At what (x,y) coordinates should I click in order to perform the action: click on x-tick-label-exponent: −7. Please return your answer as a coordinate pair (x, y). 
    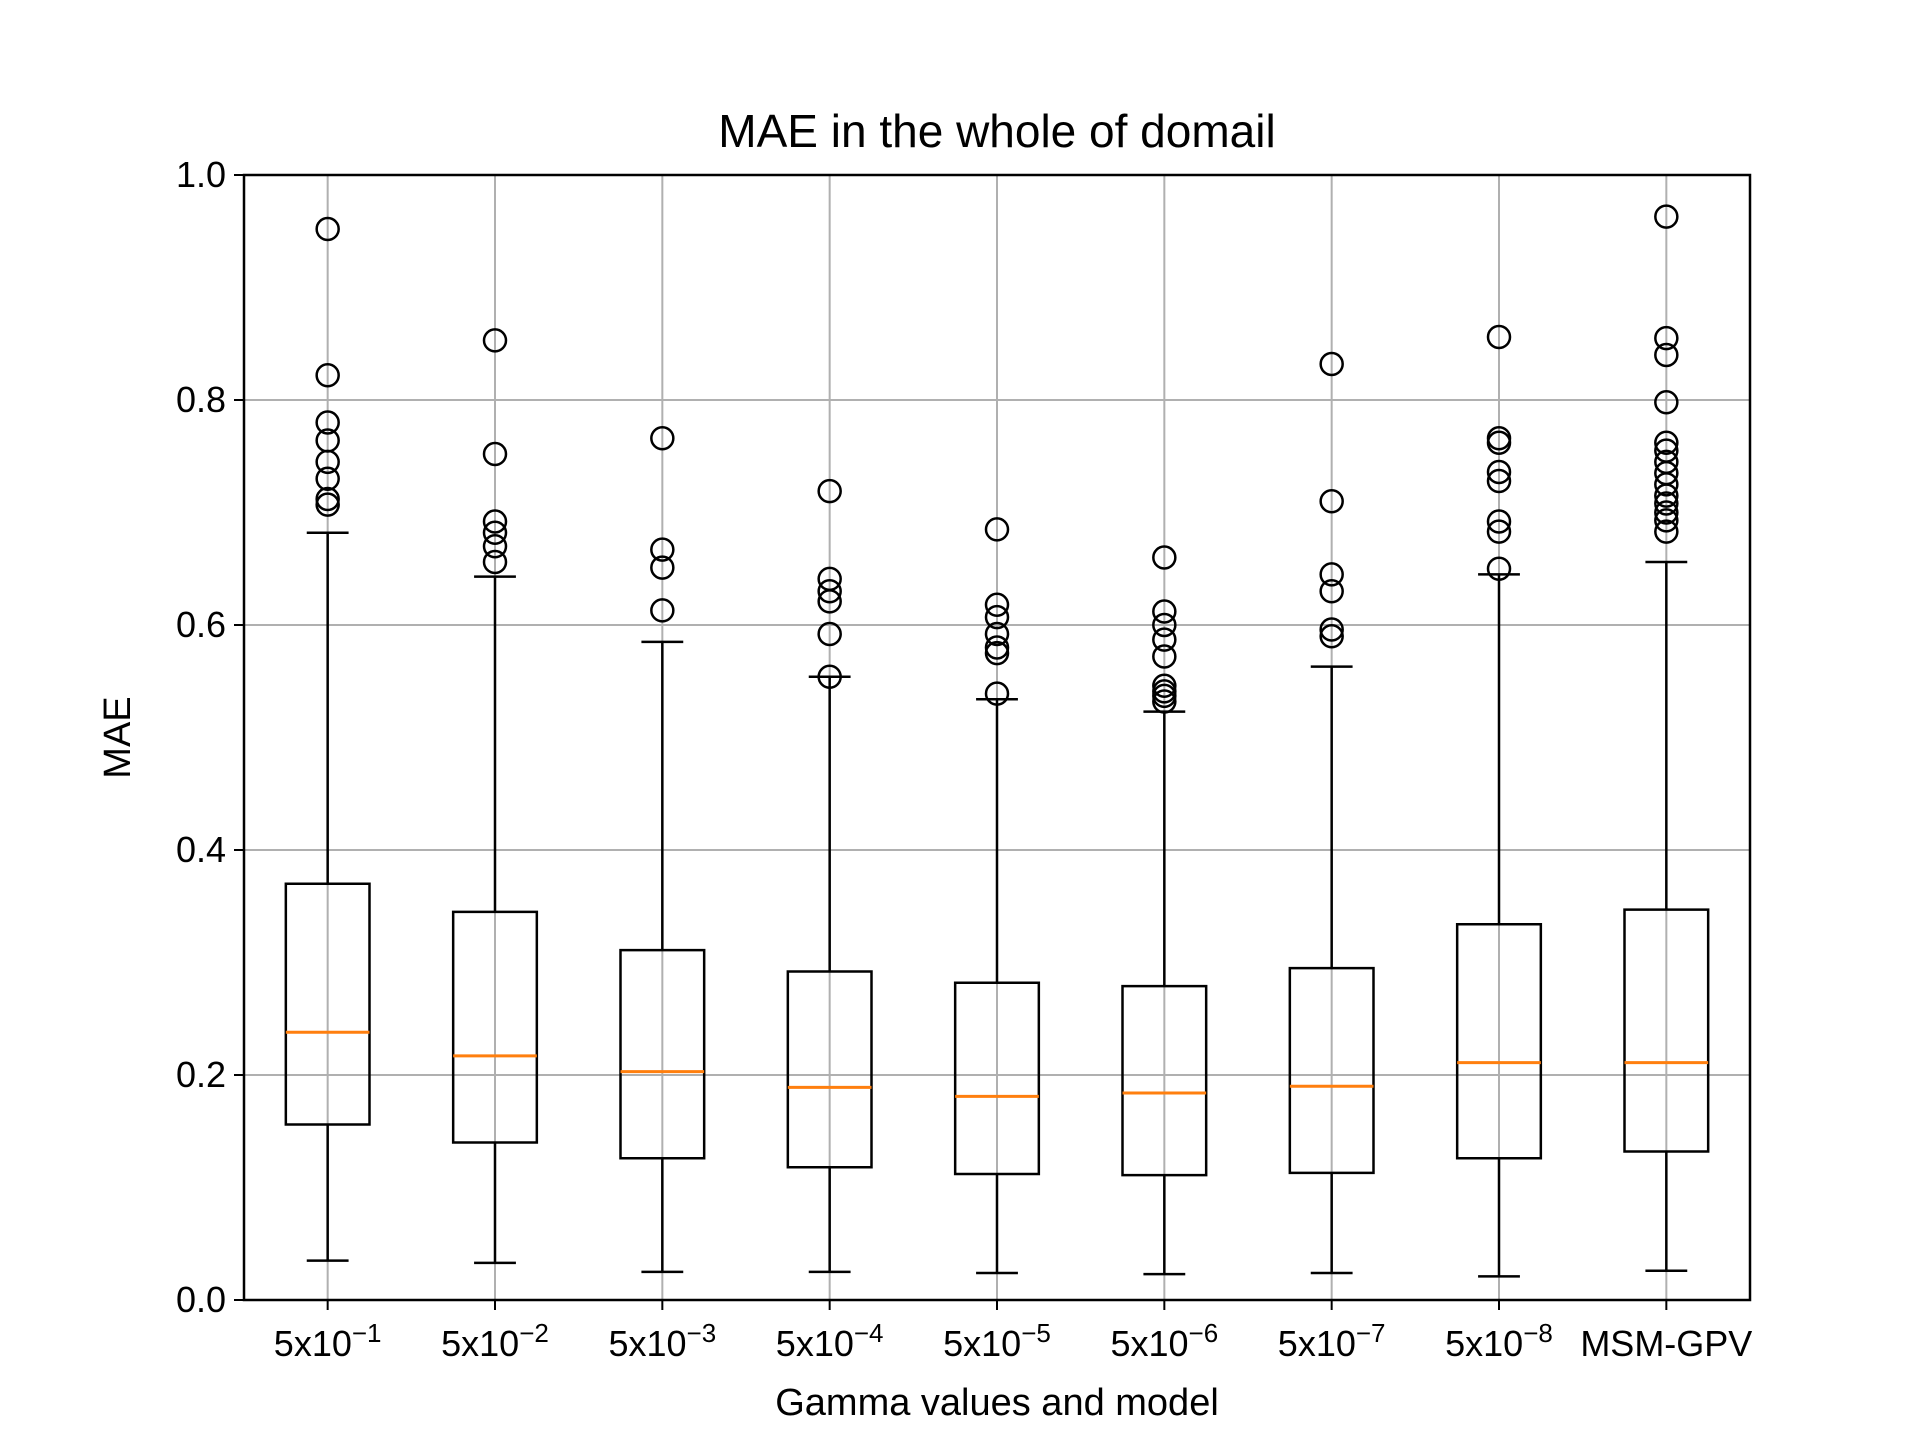
    Looking at the image, I should click on (1371, 1333).